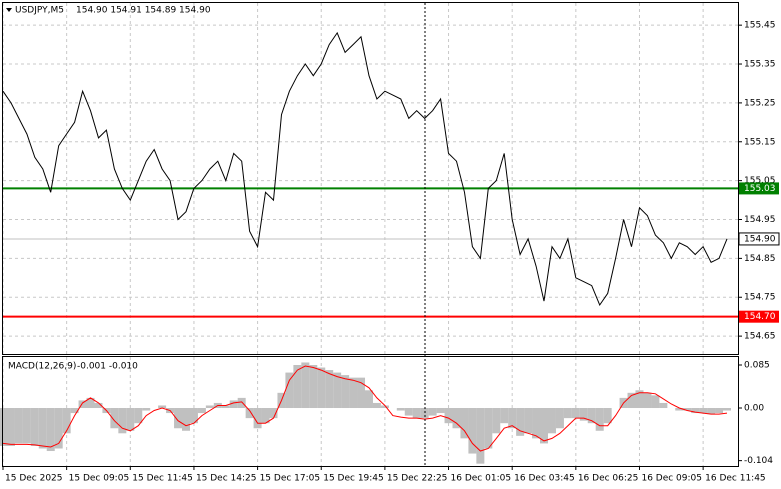 Image resolution: width=781 pixels, height=489 pixels. Describe the element at coordinates (34, 479) in the screenshot. I see `x-tick-label: 15 Dec 2025` at that location.